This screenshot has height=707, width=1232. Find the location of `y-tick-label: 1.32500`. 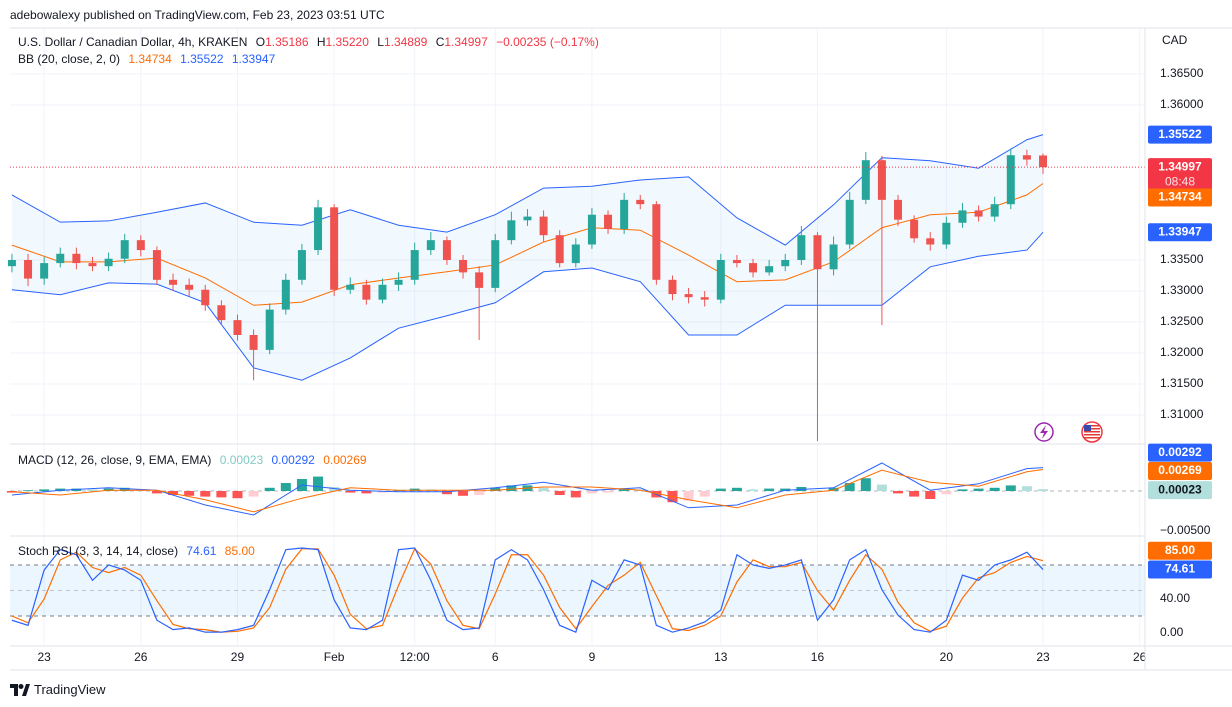

y-tick-label: 1.32500 is located at coordinates (1182, 321).